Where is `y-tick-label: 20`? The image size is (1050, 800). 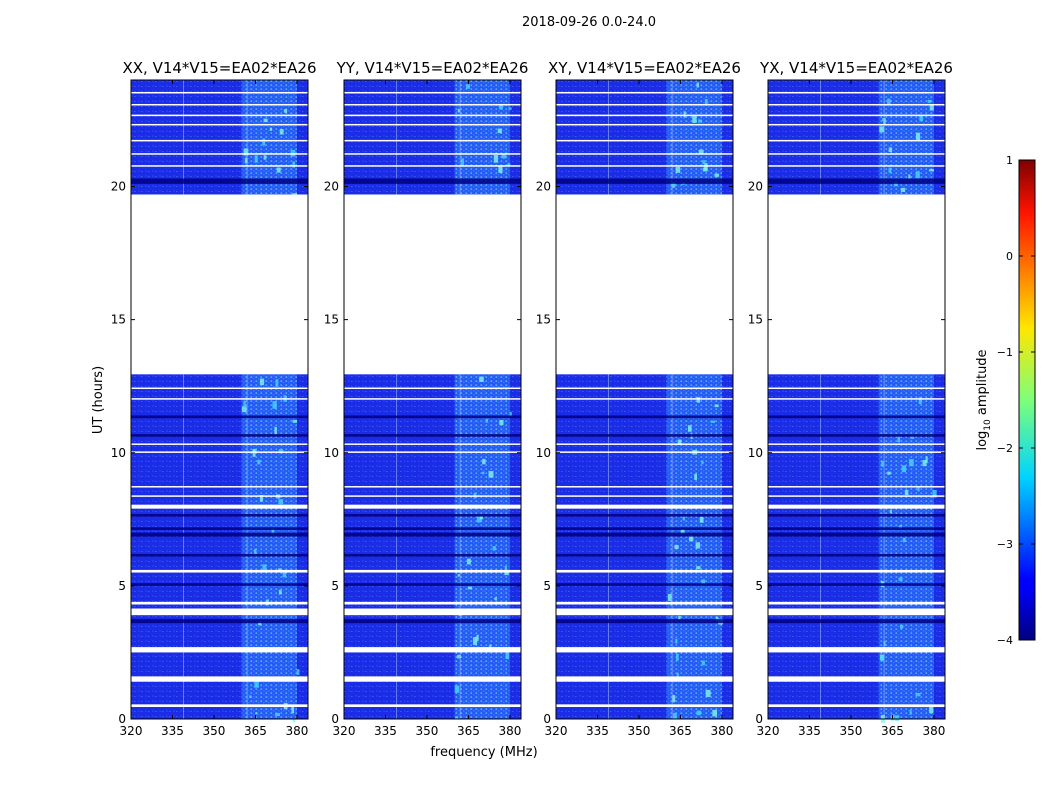
y-tick-label: 20 is located at coordinates (331, 187).